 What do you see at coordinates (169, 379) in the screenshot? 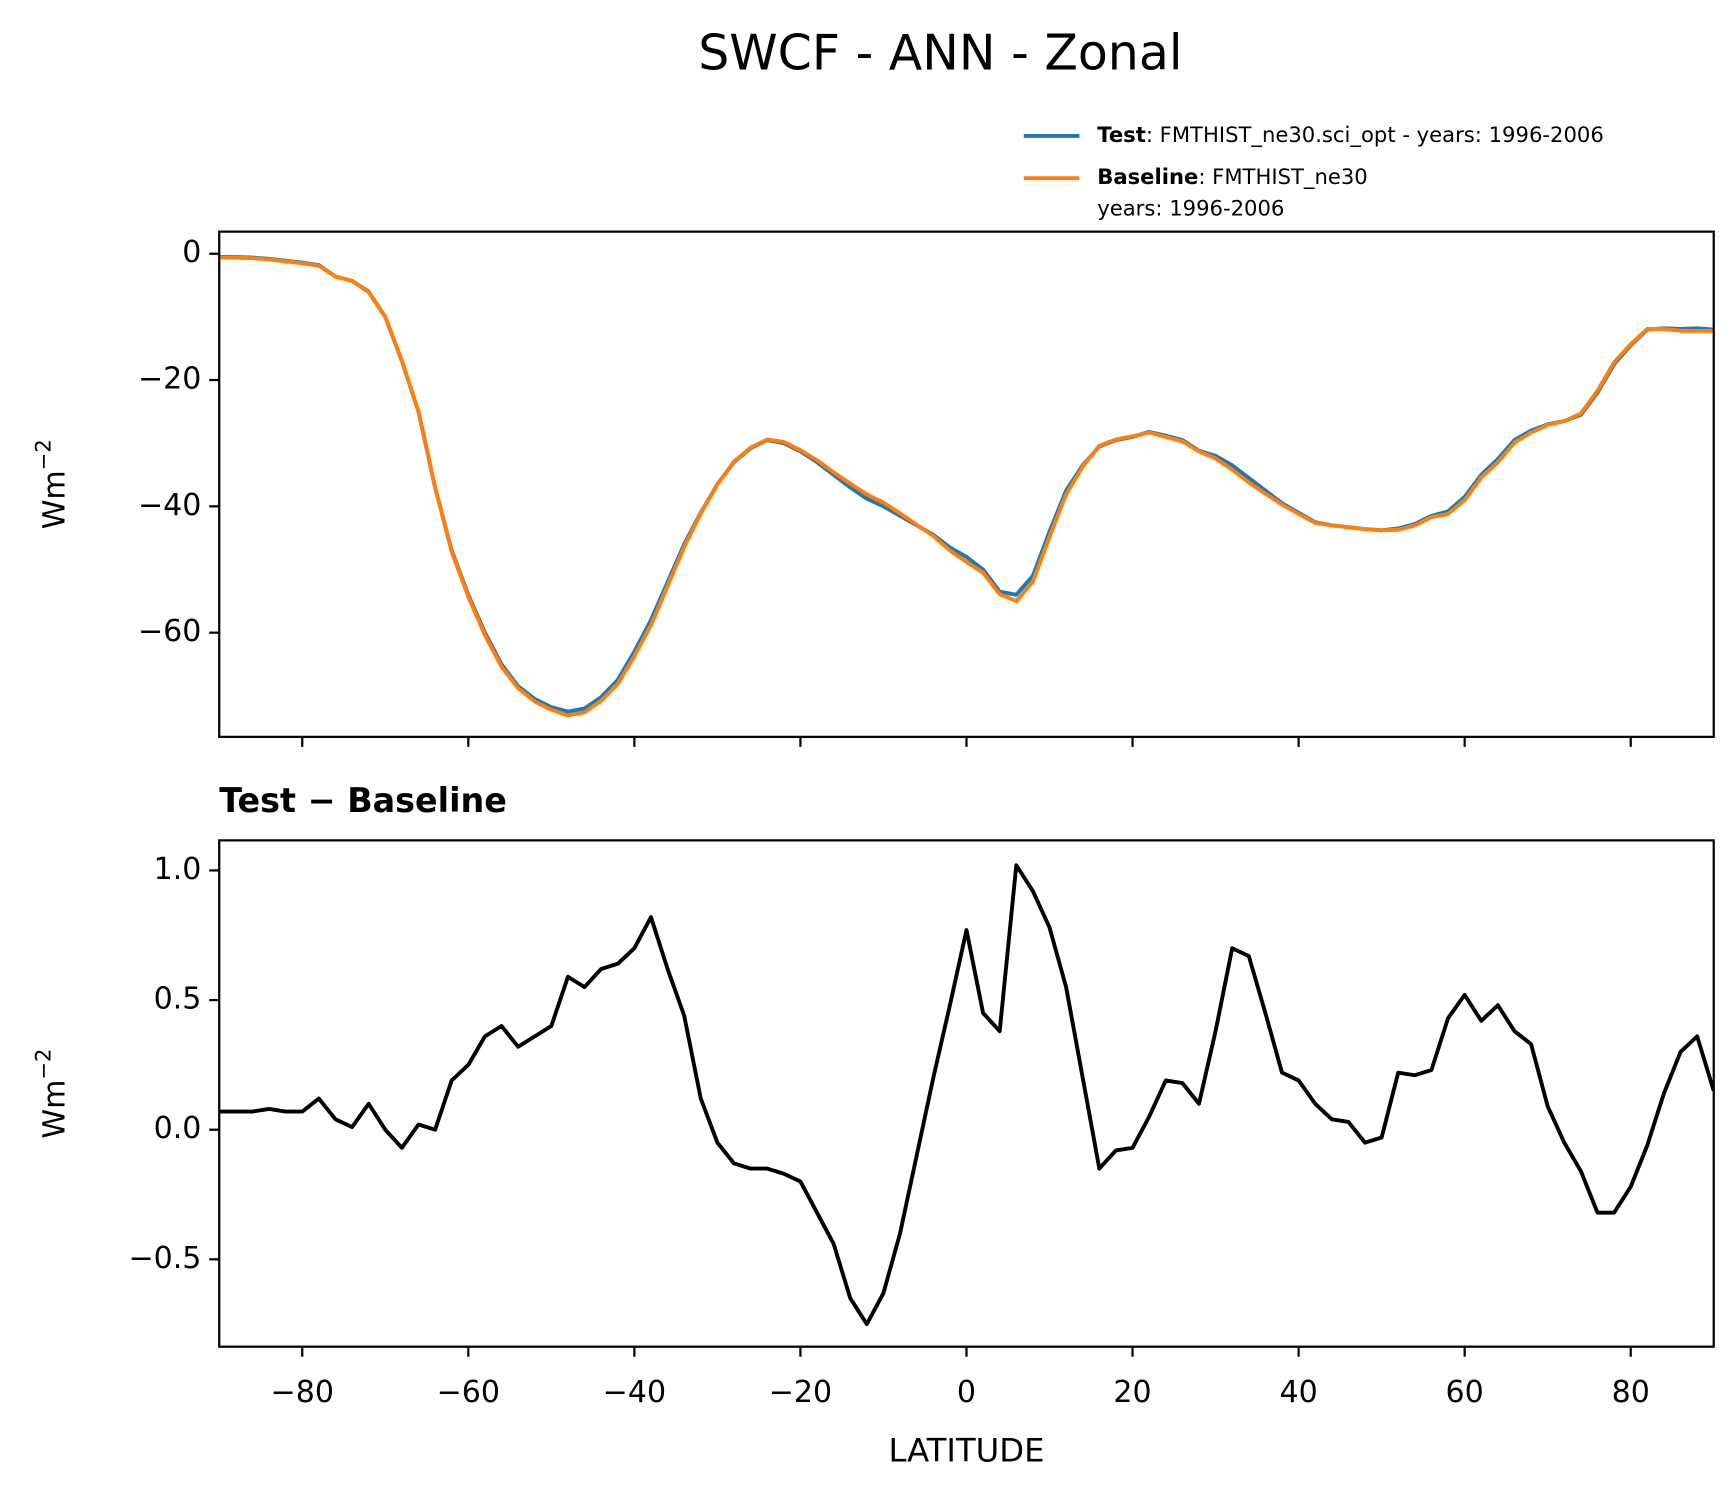
I see `y-tick-label: −20` at bounding box center [169, 379].